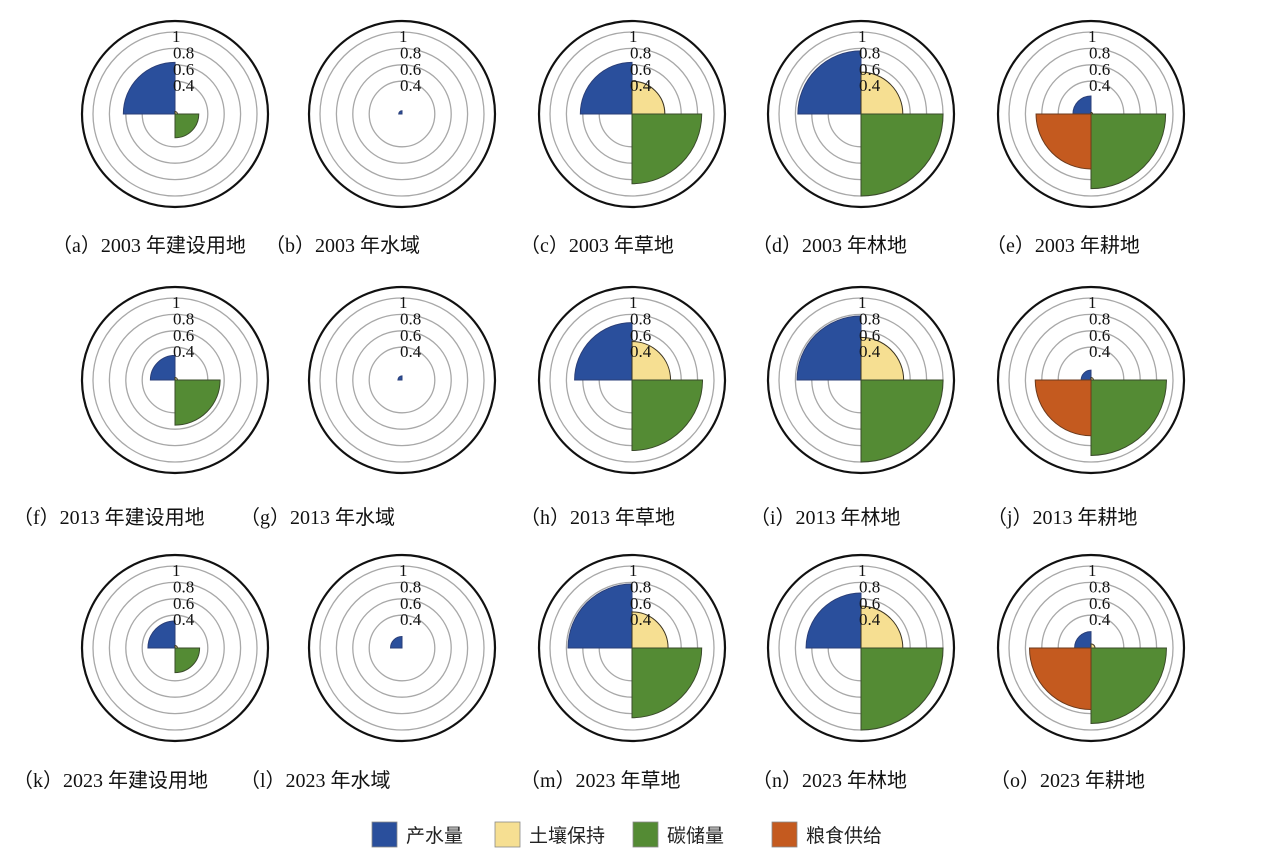 This screenshot has width=1270, height=863. What do you see at coordinates (434, 836) in the screenshot?
I see `legend-label: 产水量` at bounding box center [434, 836].